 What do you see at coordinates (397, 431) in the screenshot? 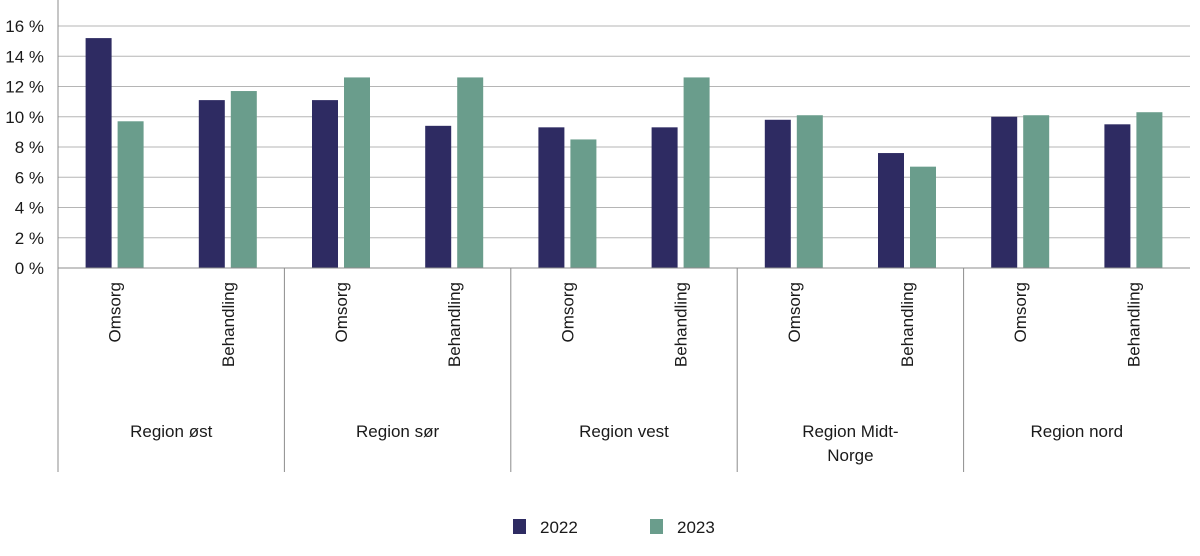
I see `group-label: Region sør` at bounding box center [397, 431].